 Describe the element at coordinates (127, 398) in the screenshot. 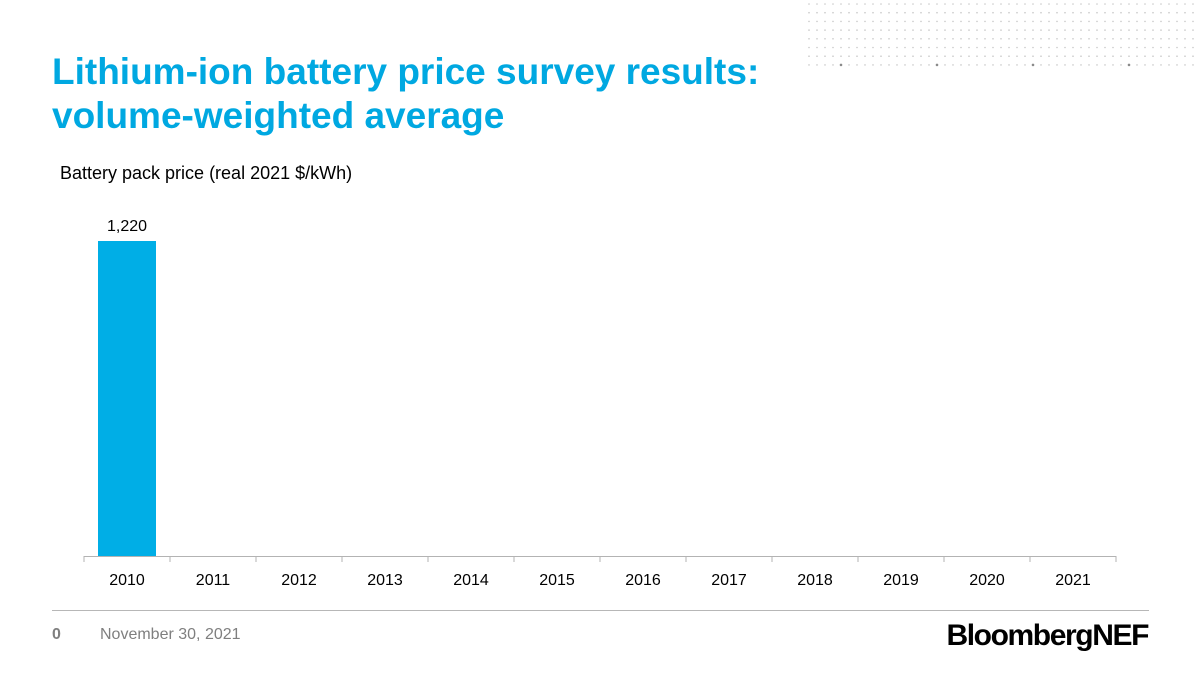

I see `bar-2010` at that location.